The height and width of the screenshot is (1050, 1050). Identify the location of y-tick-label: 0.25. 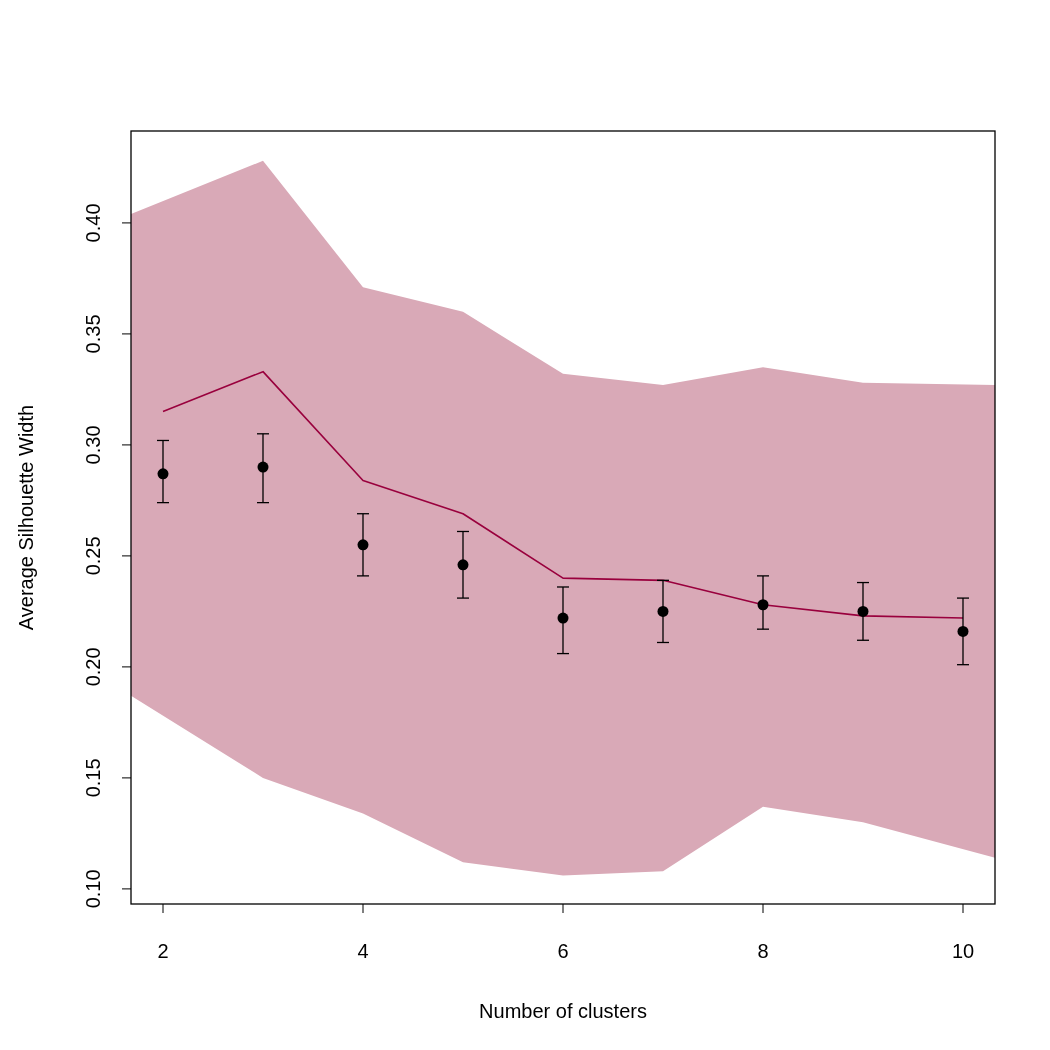
(93, 556).